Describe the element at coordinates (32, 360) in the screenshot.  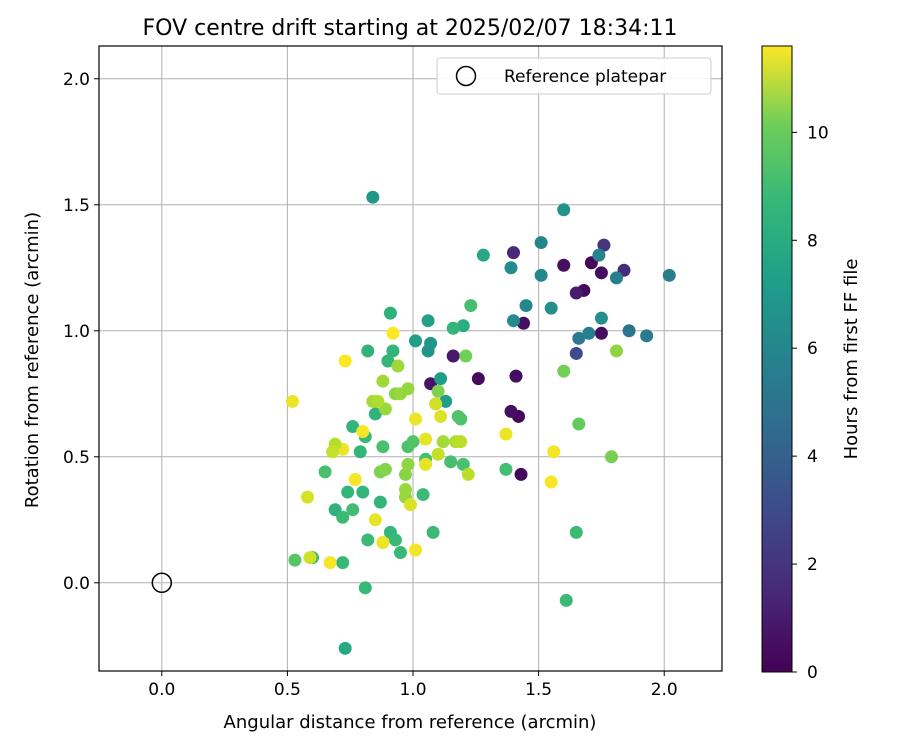
I see `y-axis-label: Rotation from reference (arcmin)` at that location.